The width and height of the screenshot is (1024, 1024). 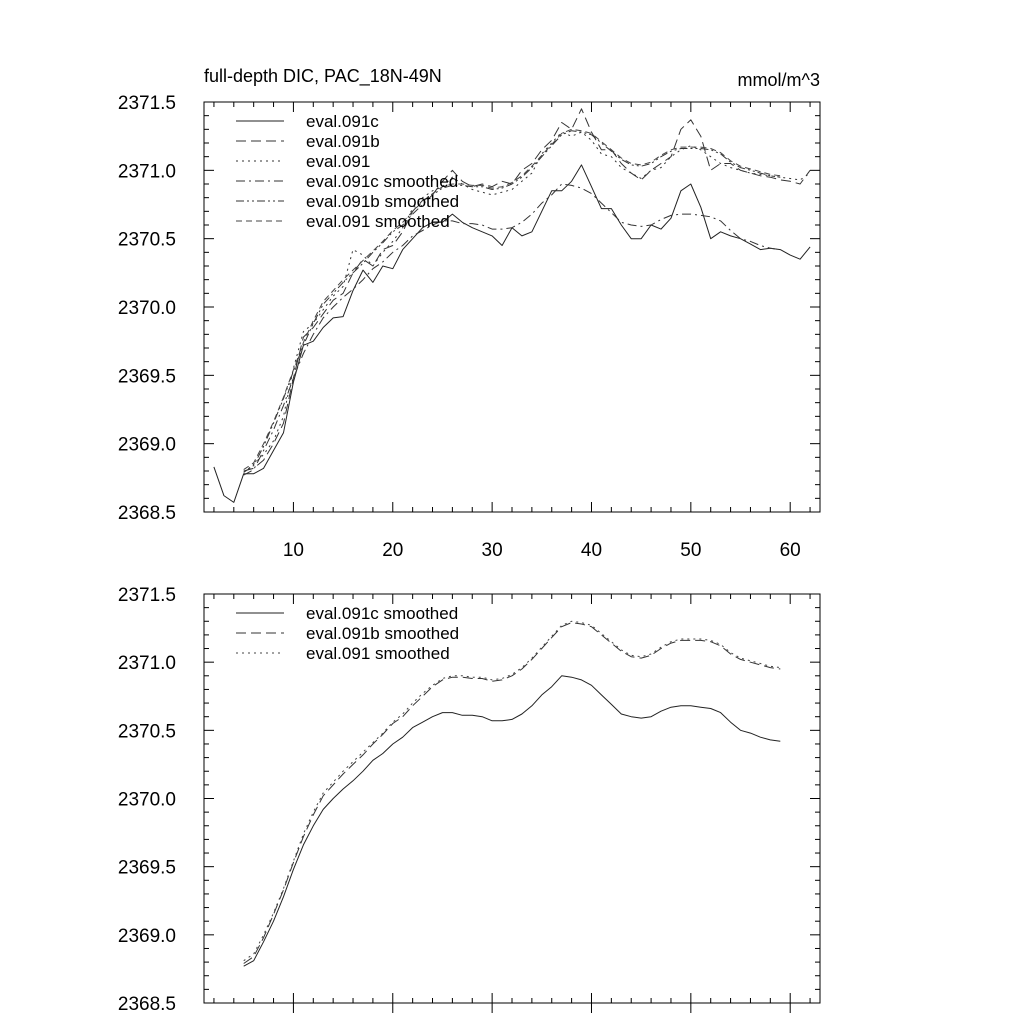 I want to click on x-tick-label: 20, so click(x=392, y=550).